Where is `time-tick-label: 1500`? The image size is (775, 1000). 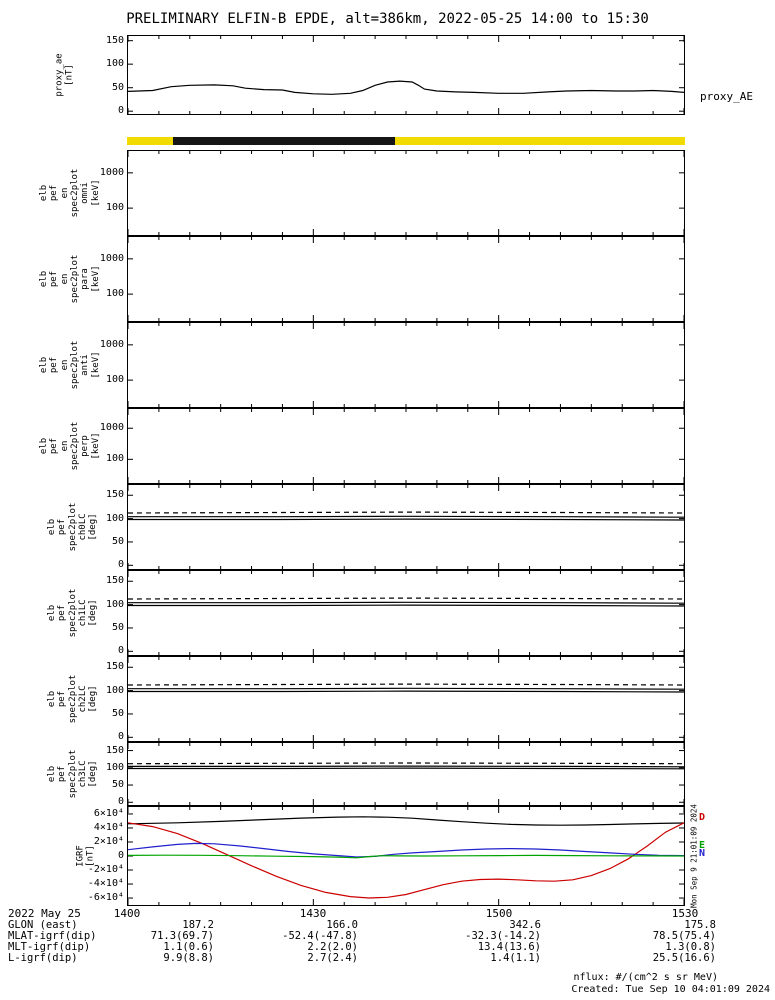 time-tick-label: 1500 is located at coordinates (499, 913).